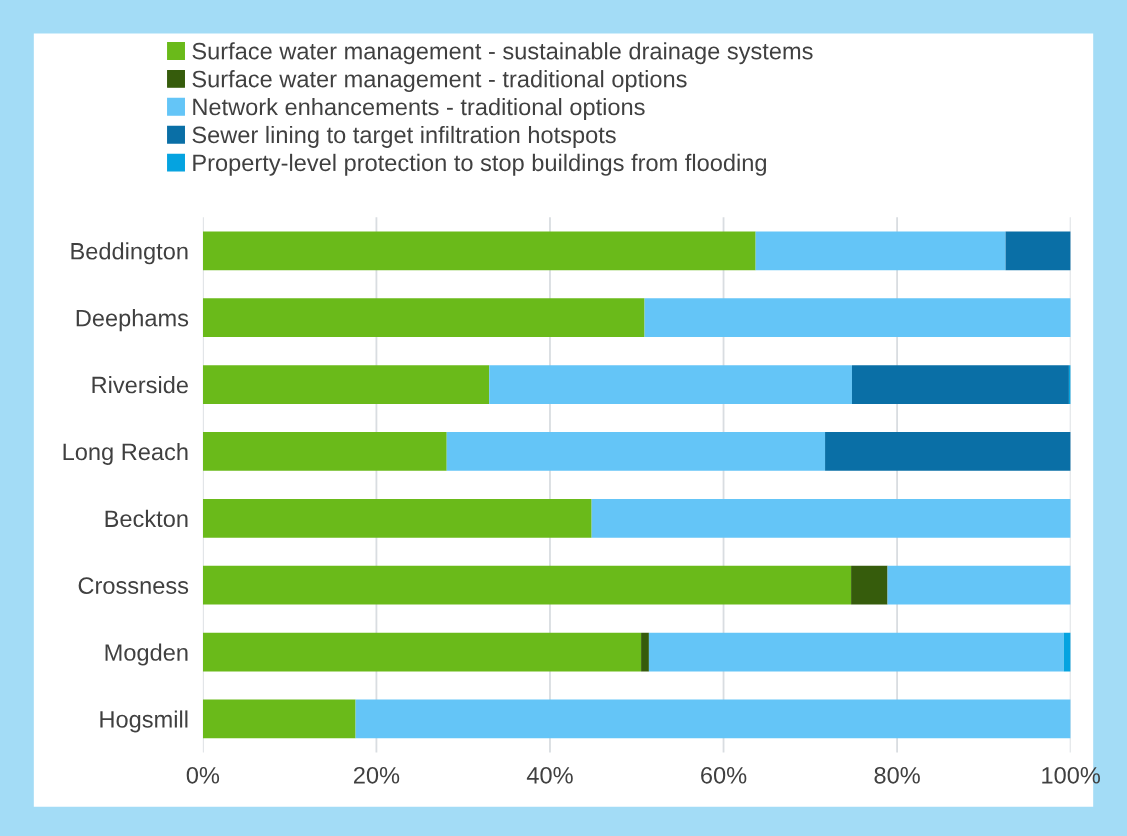 The height and width of the screenshot is (836, 1127). What do you see at coordinates (125, 453) in the screenshot?
I see `y-tick-label: Long Reach` at bounding box center [125, 453].